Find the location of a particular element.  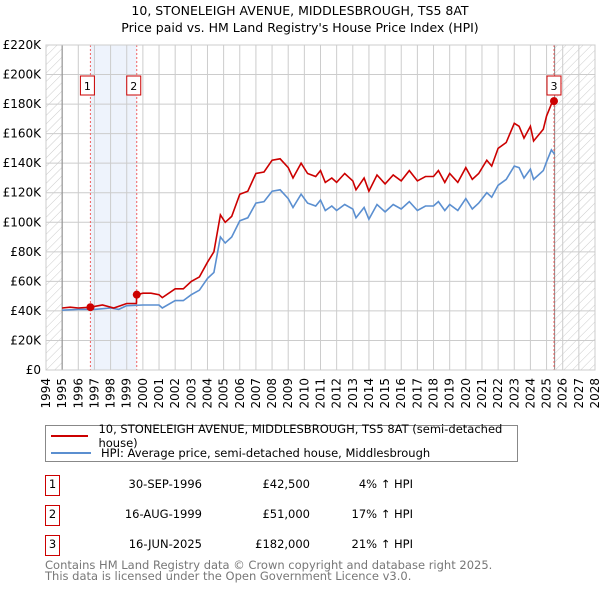

y-tick-label: £40K is located at coordinates (26, 311).